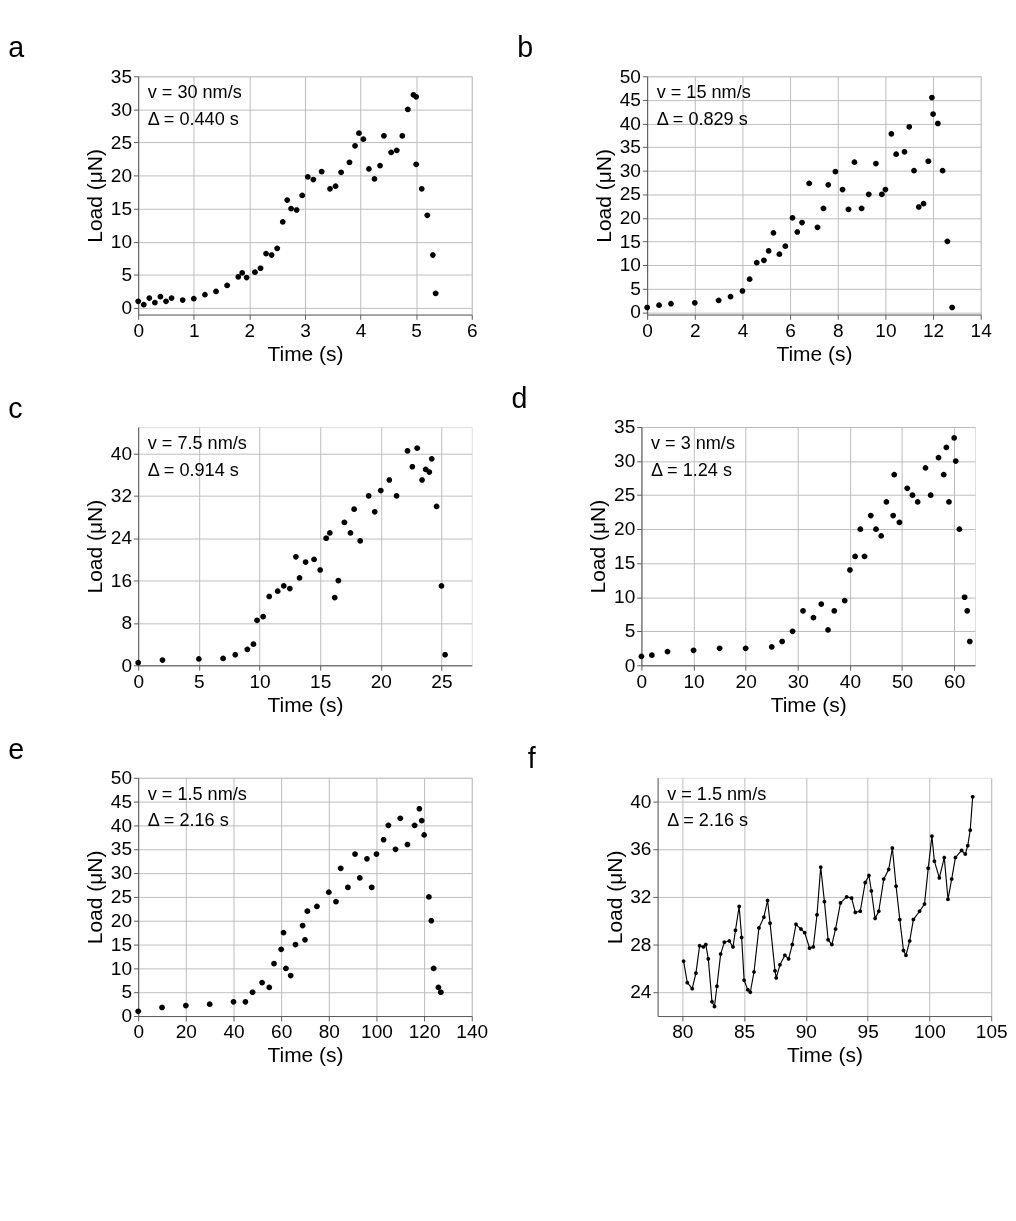 This screenshot has height=1221, width=1016. Describe the element at coordinates (981, 330) in the screenshot. I see `x-tick-label: 14` at that location.